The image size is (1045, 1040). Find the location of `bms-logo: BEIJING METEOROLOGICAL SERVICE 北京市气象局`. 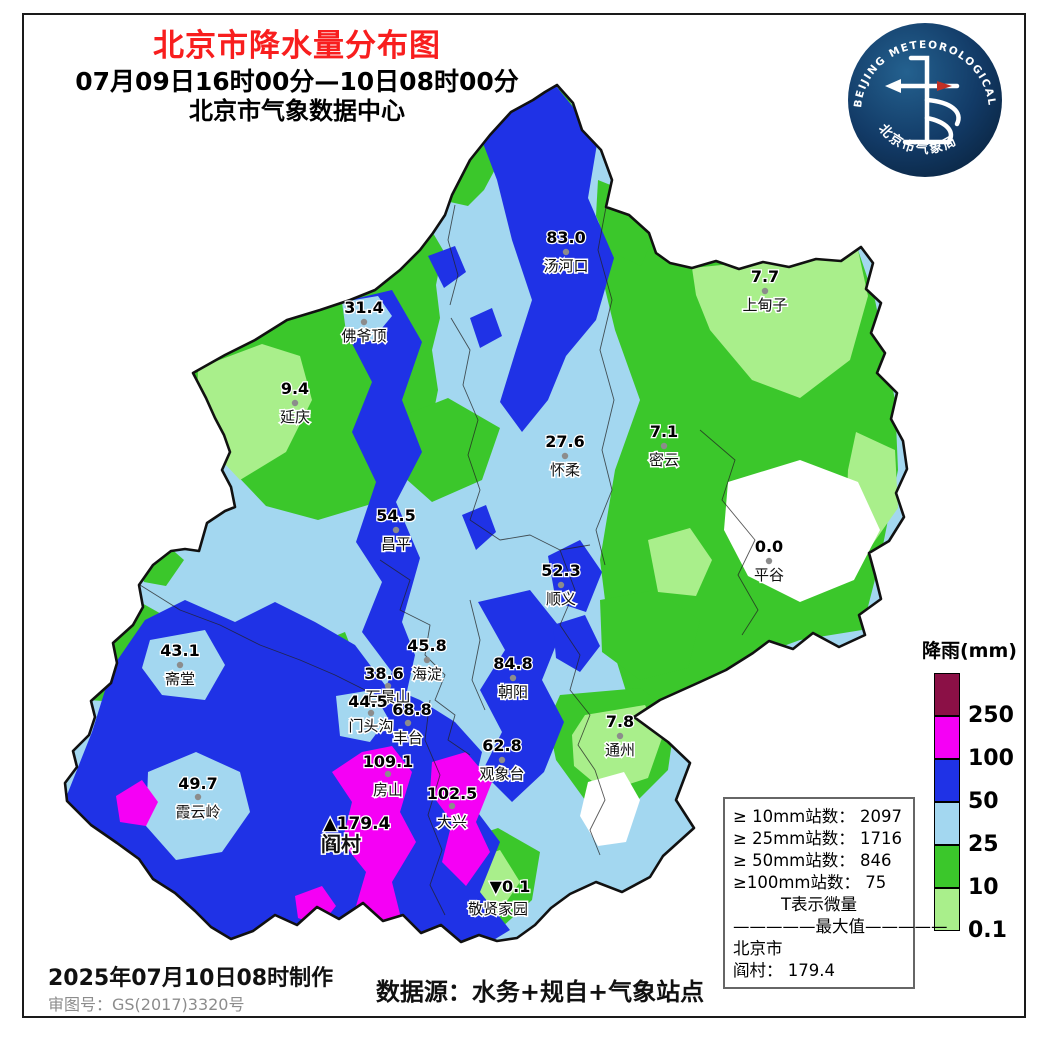

bms-logo: BEIJING METEOROLOGICAL SERVICE 北京市气象局 is located at coordinates (923, 98).